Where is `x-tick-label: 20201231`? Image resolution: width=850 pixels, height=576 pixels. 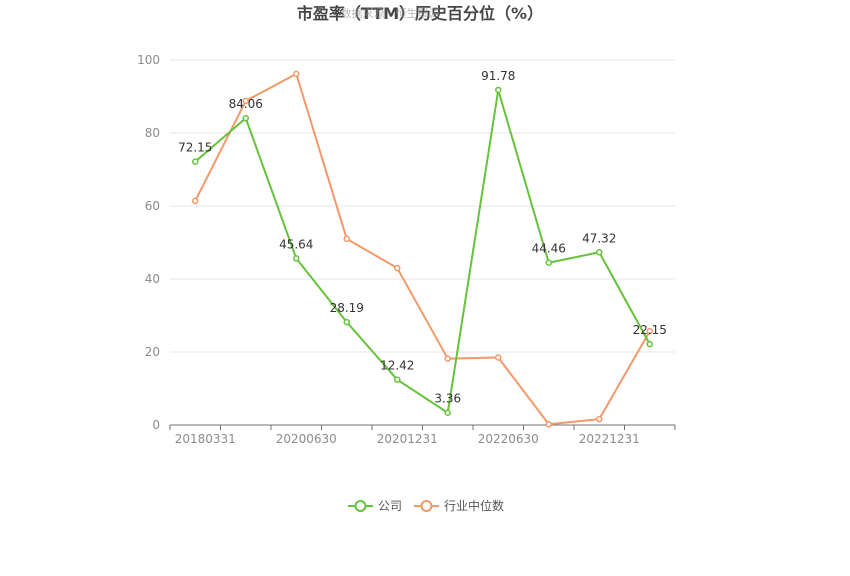
x-tick-label: 20201231 is located at coordinates (407, 439).